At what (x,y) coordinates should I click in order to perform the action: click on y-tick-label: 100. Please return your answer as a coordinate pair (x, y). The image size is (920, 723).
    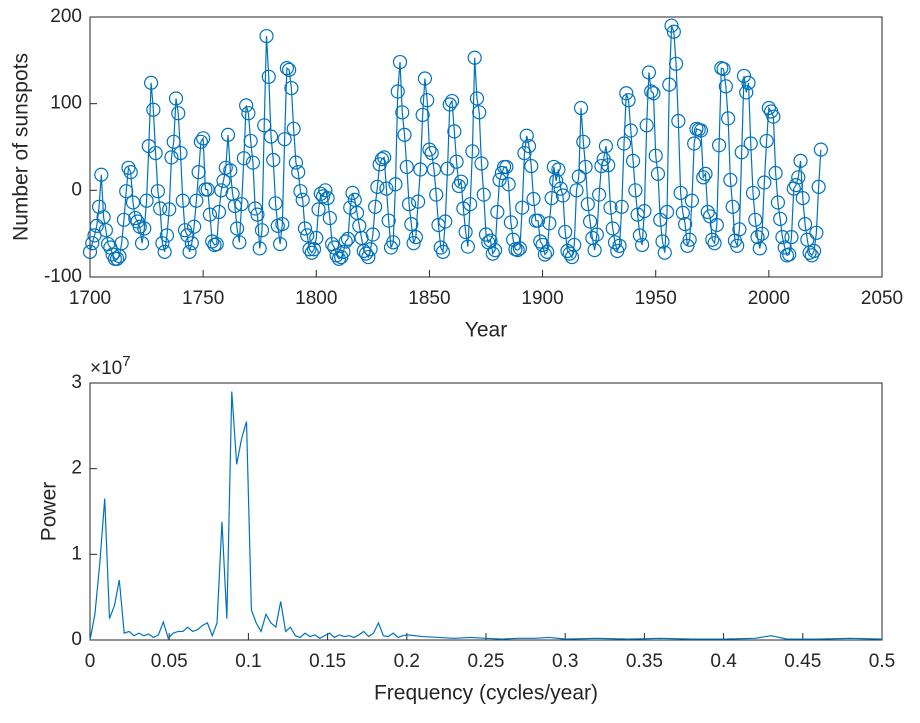
    Looking at the image, I should click on (66, 103).